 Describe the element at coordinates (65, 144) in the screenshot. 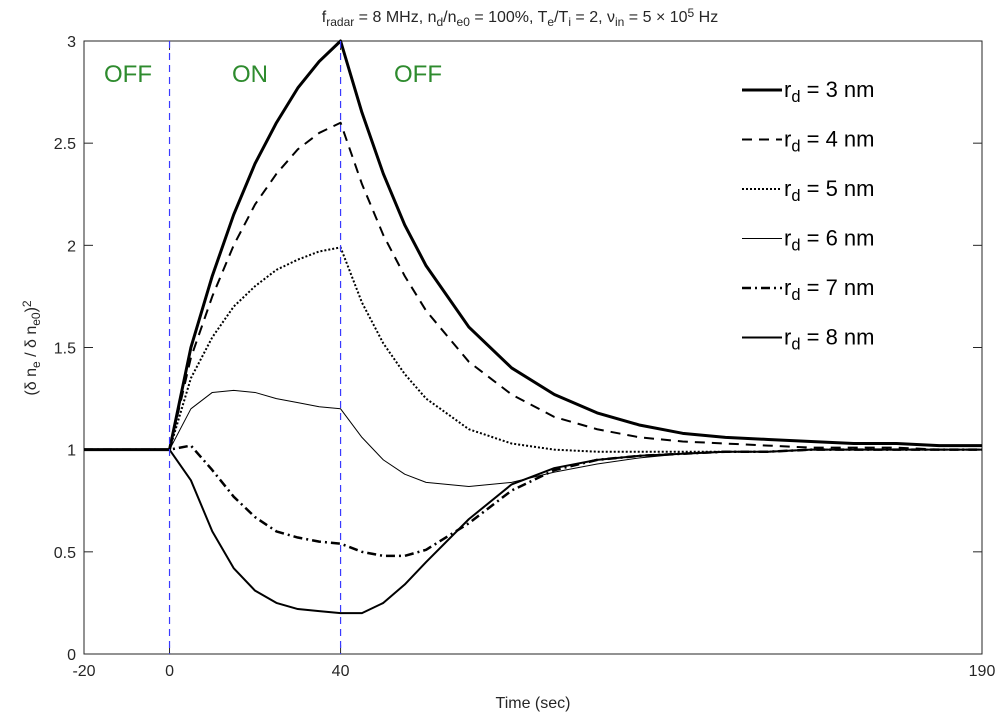

I see `y-tick-label: 2.5` at that location.